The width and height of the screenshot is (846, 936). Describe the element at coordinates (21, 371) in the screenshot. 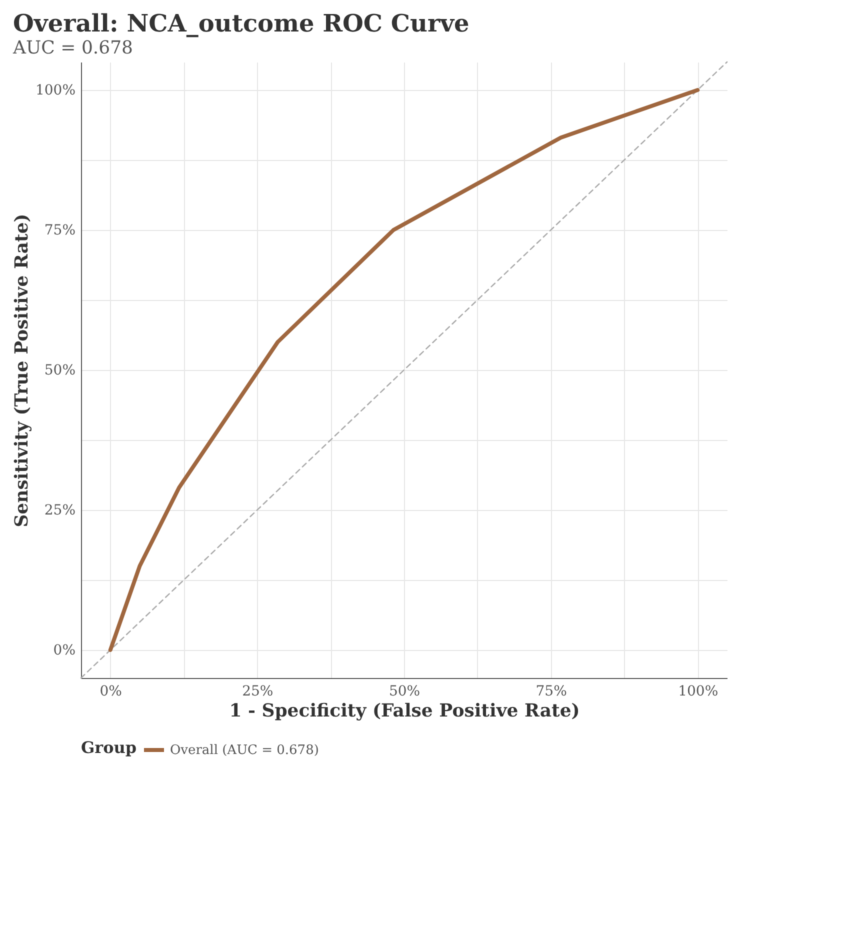

I see `y-axis-title: Sensitivity (True Positive Rate)` at that location.